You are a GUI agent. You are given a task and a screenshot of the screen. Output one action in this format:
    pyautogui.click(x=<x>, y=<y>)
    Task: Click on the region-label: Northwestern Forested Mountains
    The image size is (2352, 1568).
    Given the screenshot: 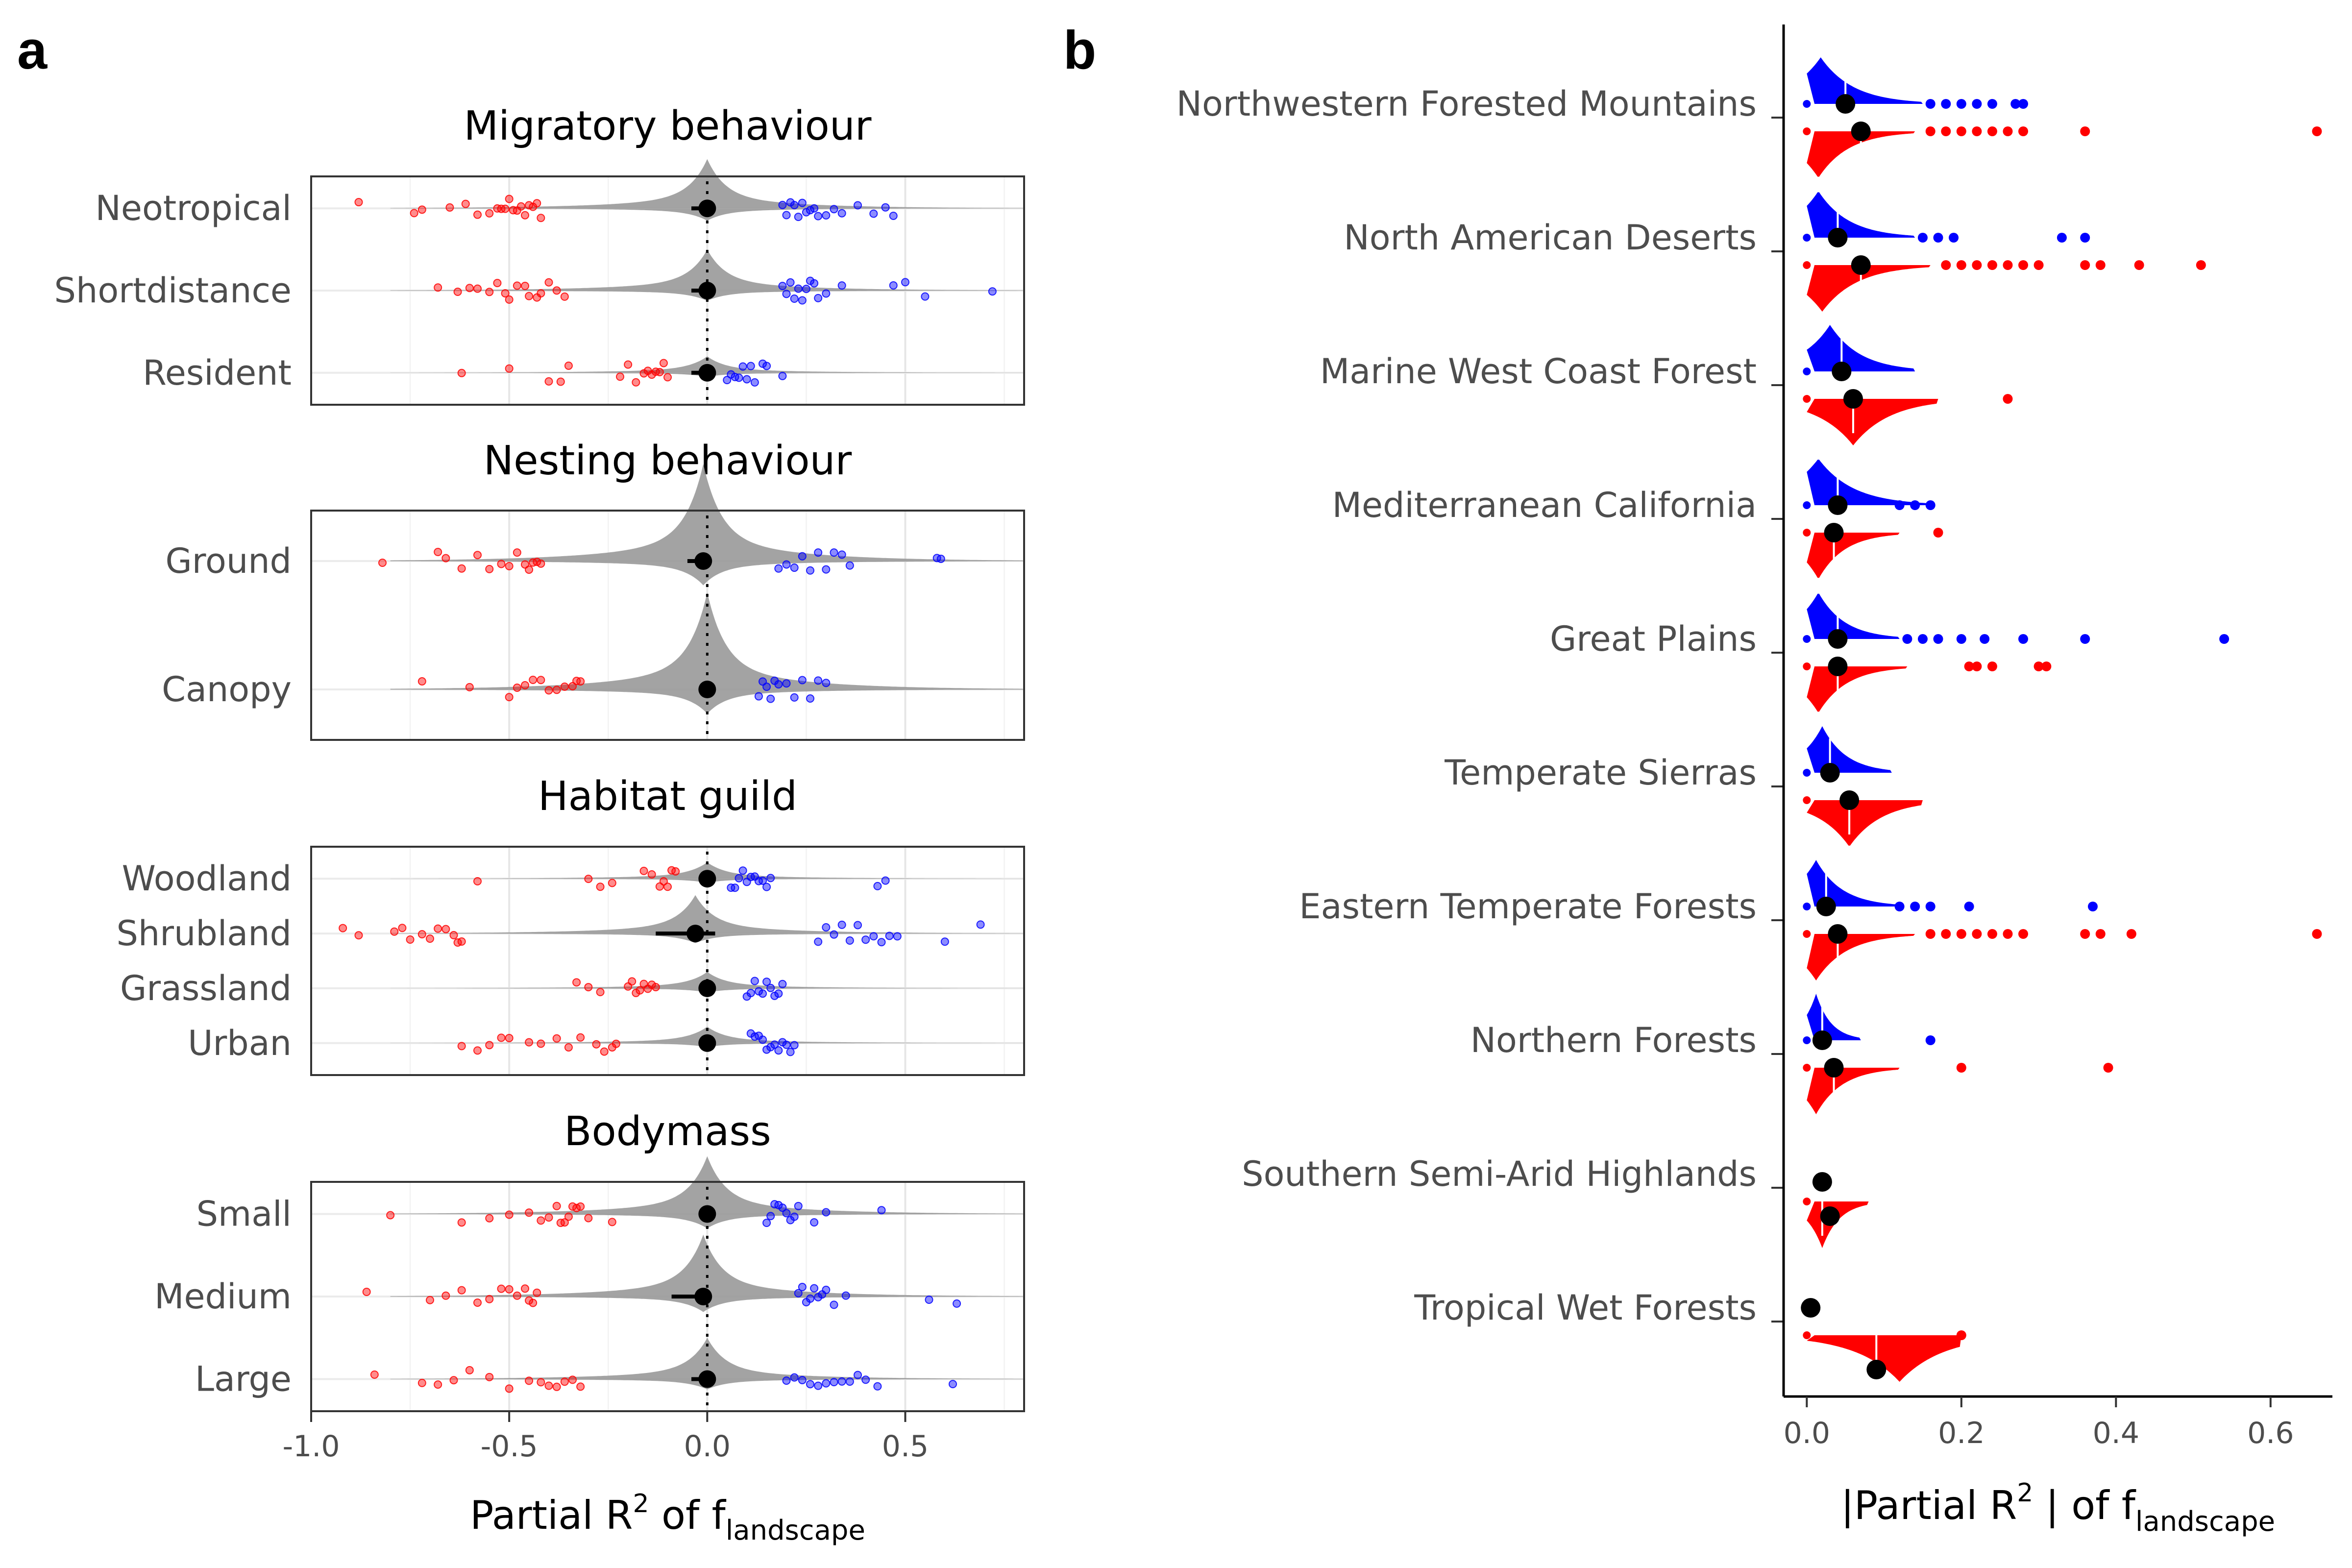 What is the action you would take?
    pyautogui.click(x=1466, y=104)
    